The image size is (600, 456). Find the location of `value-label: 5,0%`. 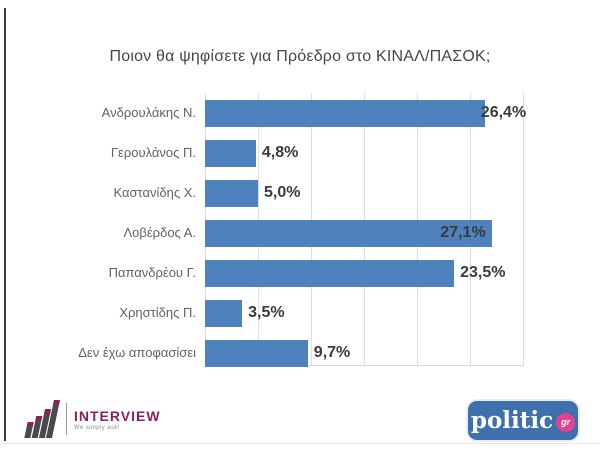

value-label: 5,0% is located at coordinates (282, 192).